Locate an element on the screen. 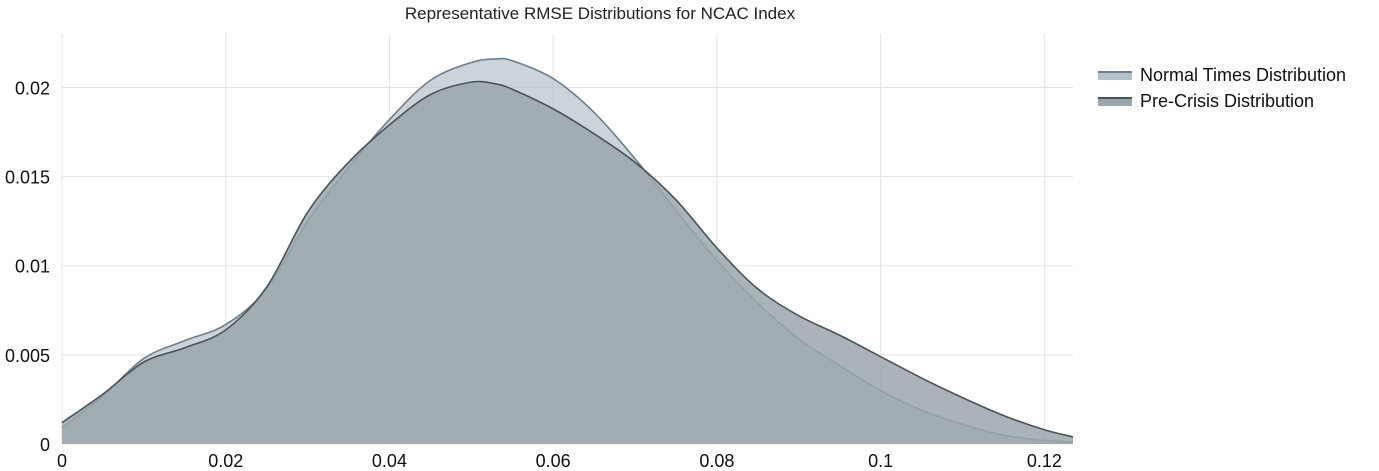 The image size is (1379, 471). y-tick-label: 0.01 is located at coordinates (32, 267).